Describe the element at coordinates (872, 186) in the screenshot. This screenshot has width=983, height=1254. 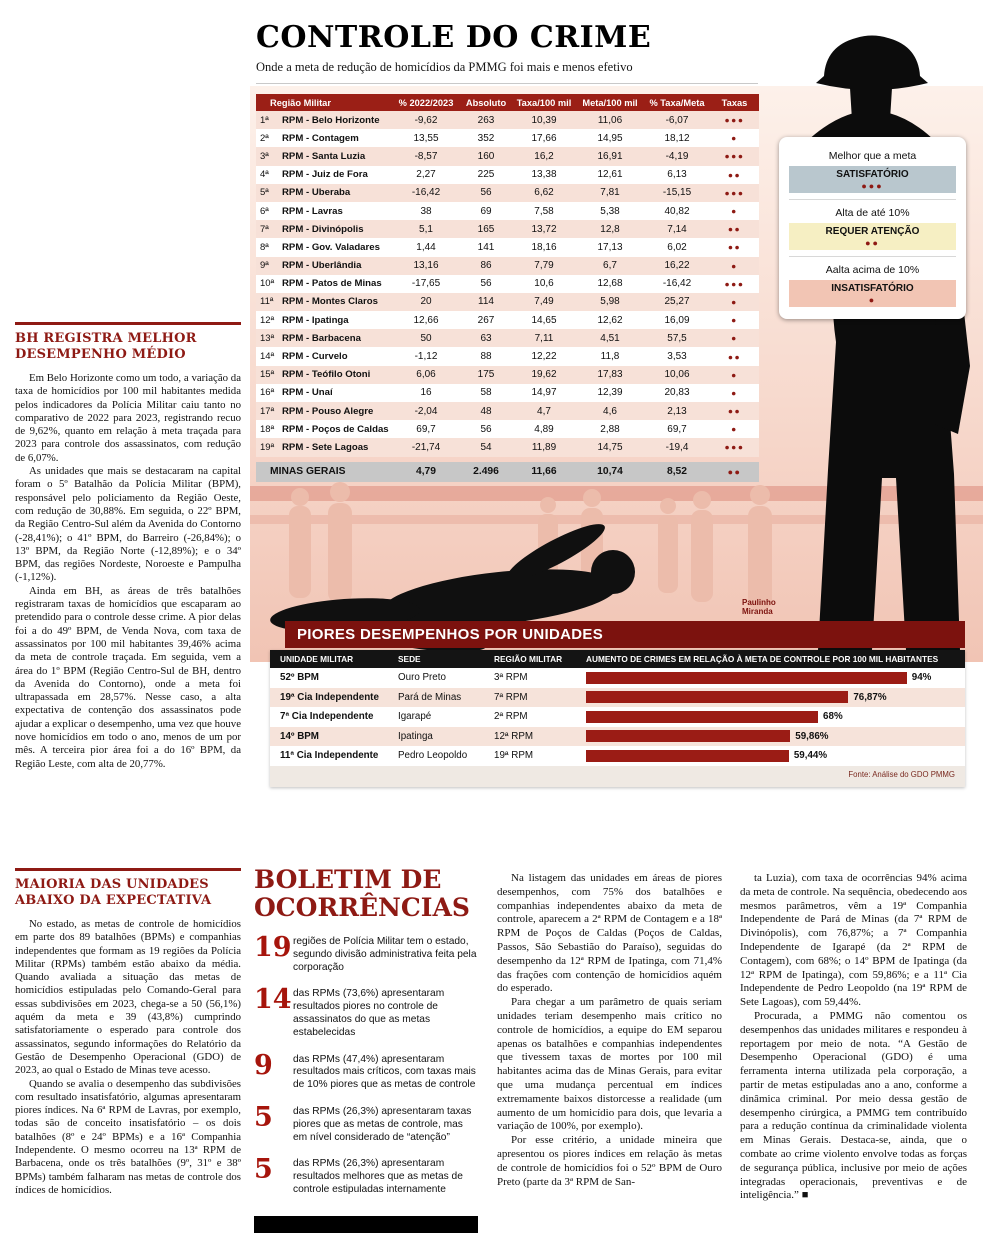
I see `legend-dots: ●●●` at that location.